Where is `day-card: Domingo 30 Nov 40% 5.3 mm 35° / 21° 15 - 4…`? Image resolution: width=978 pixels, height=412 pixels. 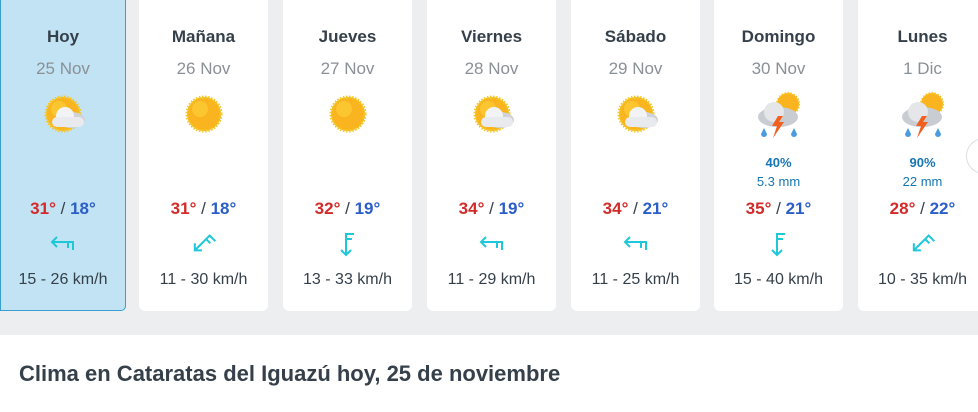
day-card: Domingo 30 Nov 40% 5.3 mm 35° / 21° 15 - 4… is located at coordinates (778, 155).